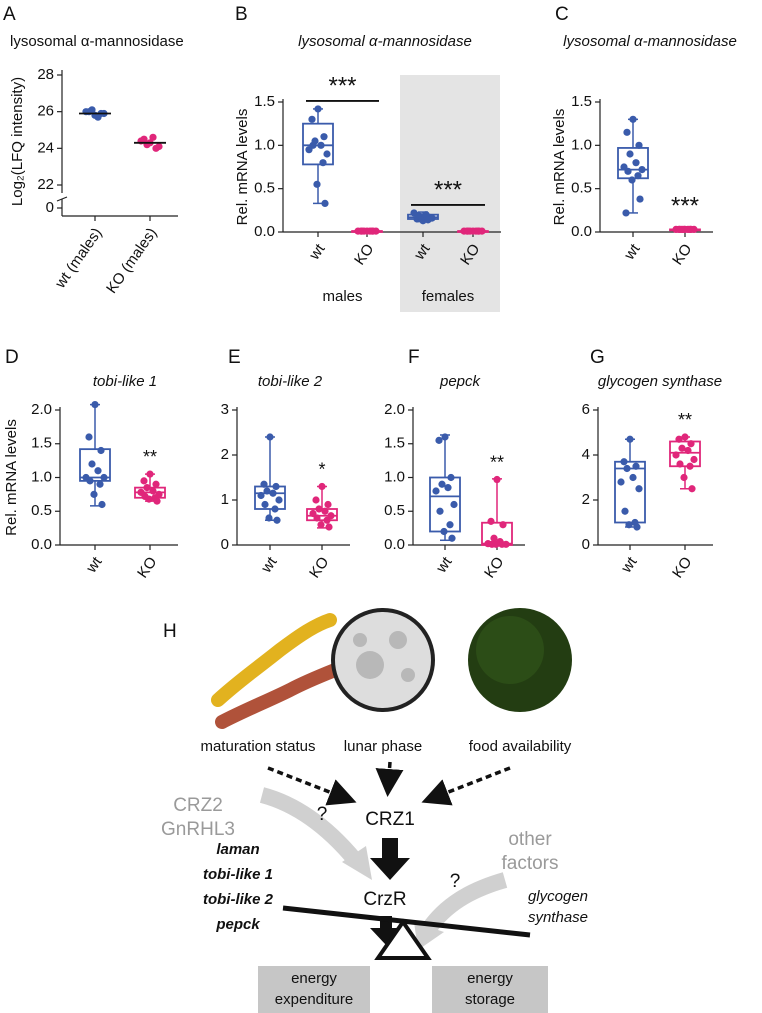 The width and height of the screenshot is (762, 1013). I want to click on fulcrum, so click(403, 939).